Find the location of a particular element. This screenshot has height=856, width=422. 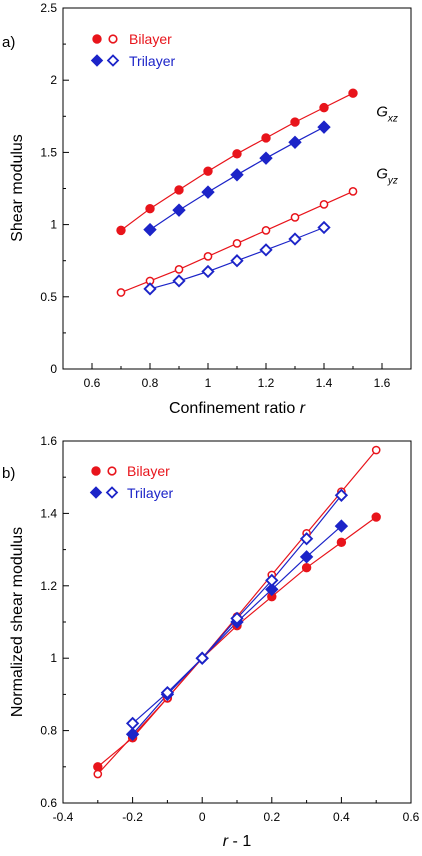

x-tick-label: 0 is located at coordinates (202, 817).